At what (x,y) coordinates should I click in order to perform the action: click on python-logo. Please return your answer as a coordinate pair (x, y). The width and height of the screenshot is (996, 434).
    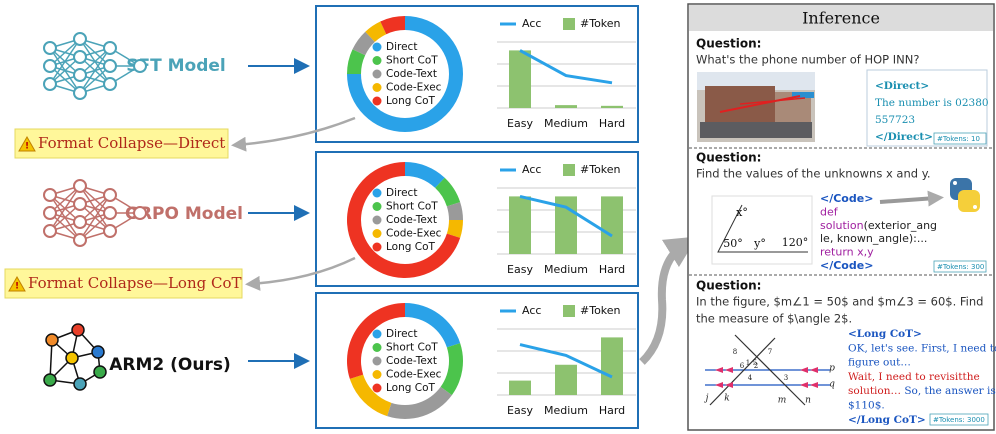
    Looking at the image, I should click on (965, 195).